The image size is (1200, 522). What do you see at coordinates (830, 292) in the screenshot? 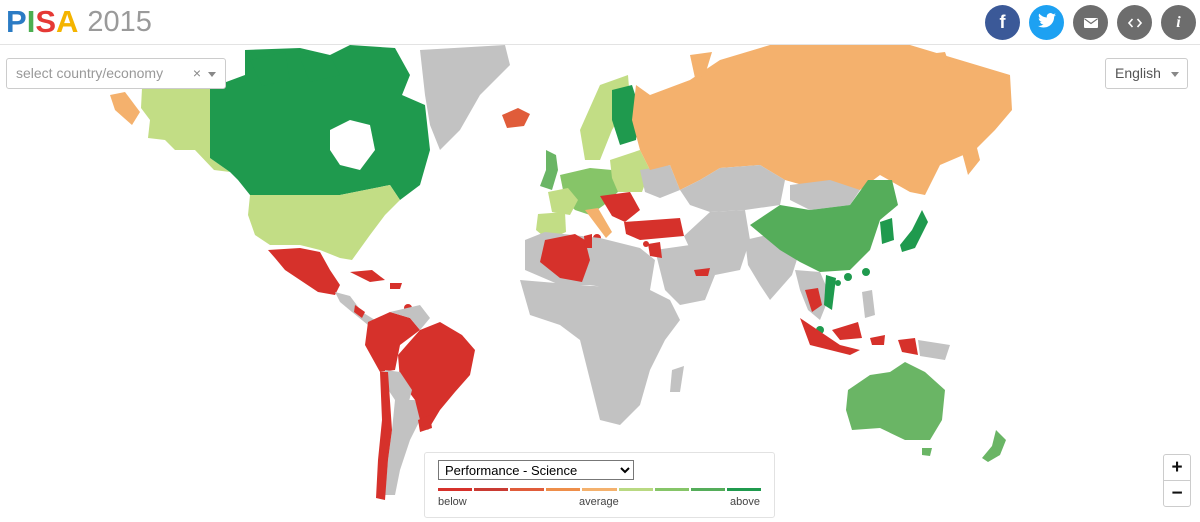
I see `vietnam-region` at bounding box center [830, 292].